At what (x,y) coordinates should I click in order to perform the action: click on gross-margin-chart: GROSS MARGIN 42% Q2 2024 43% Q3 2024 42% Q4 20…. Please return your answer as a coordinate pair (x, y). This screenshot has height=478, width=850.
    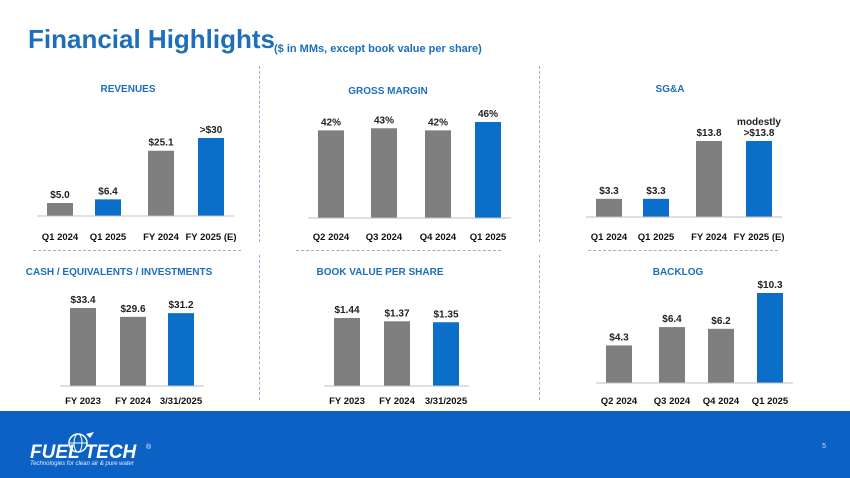
    Looking at the image, I should click on (409, 164).